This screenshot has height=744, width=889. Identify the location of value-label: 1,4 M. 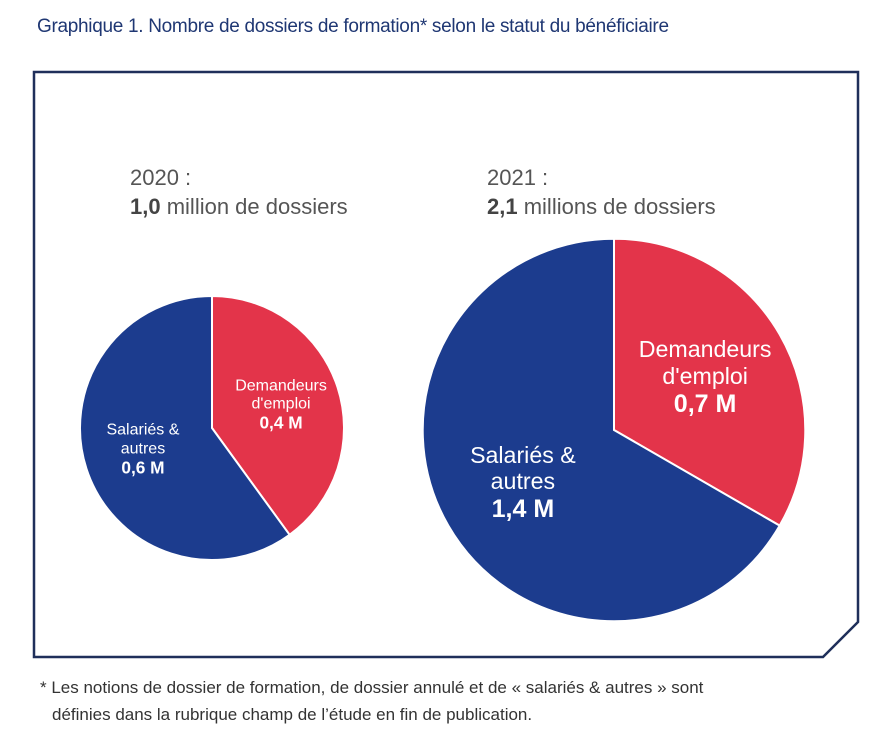
(523, 508).